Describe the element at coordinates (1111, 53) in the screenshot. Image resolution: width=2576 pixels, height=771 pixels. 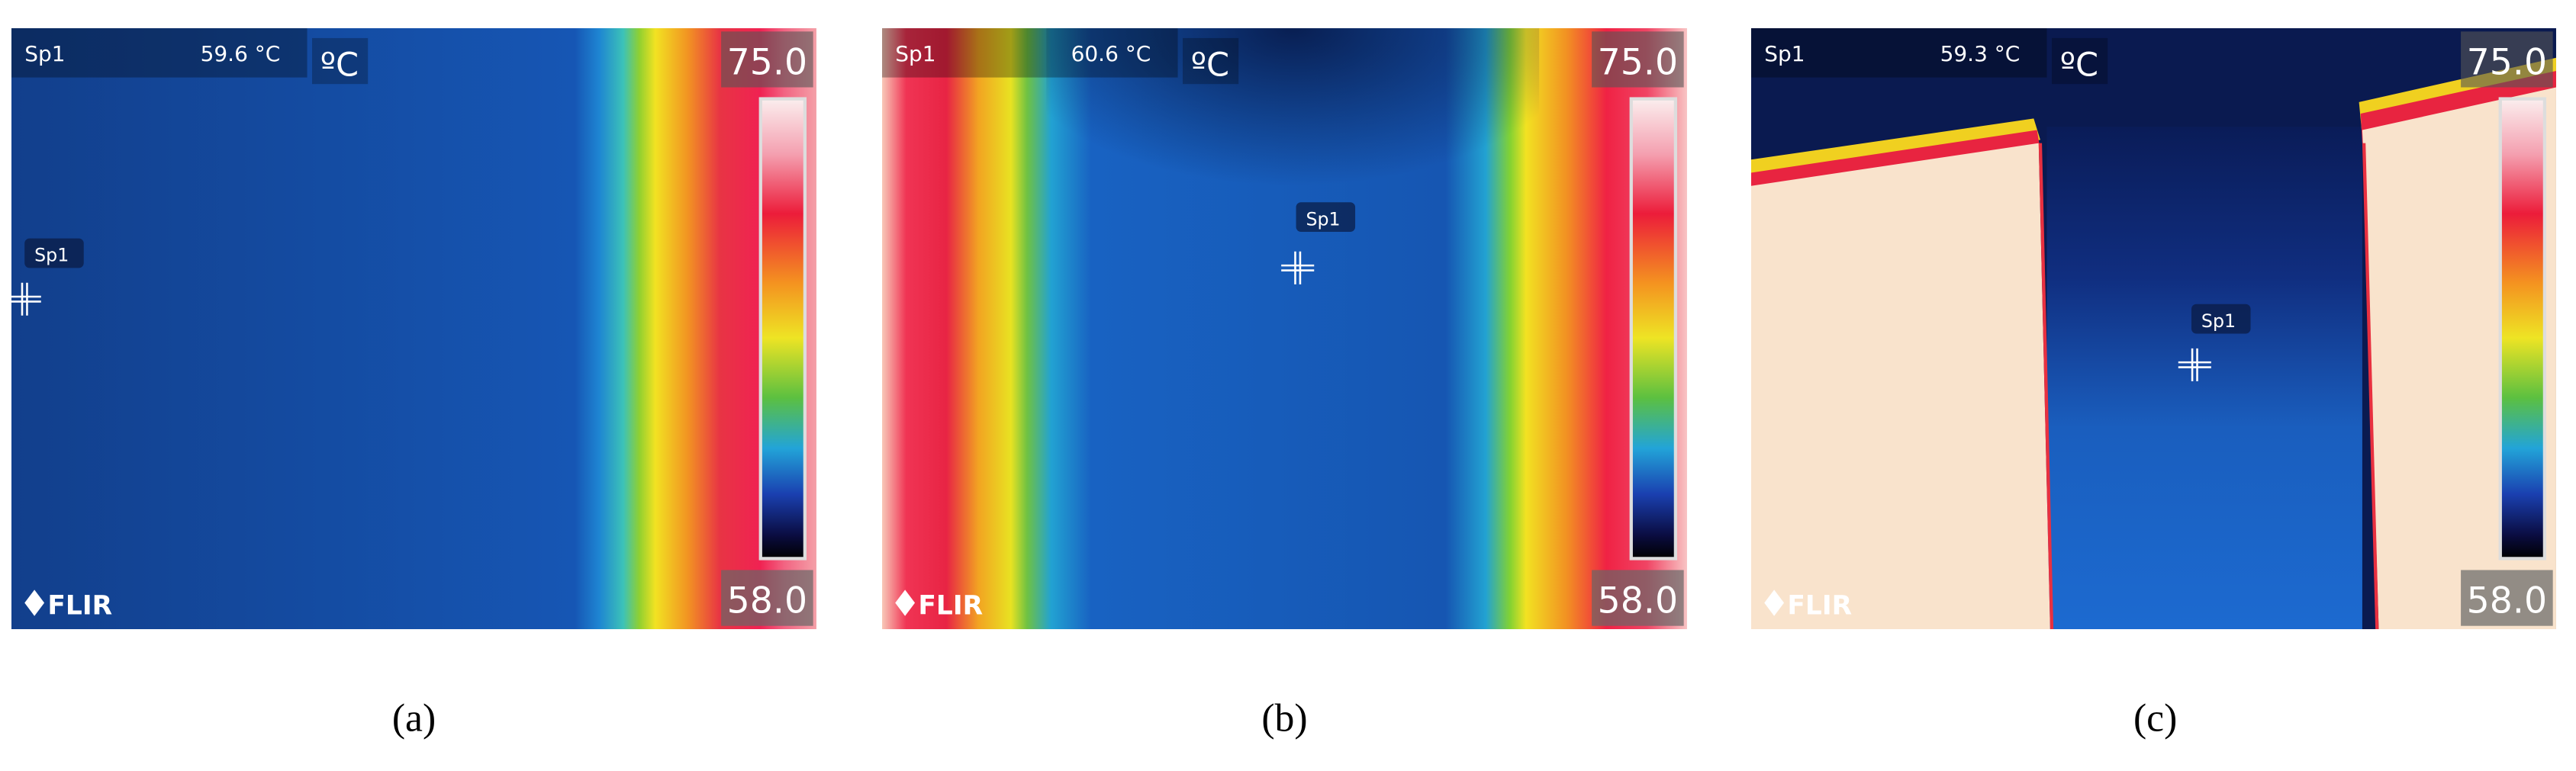
I see `spot-temperature: 60.6 °C` at that location.